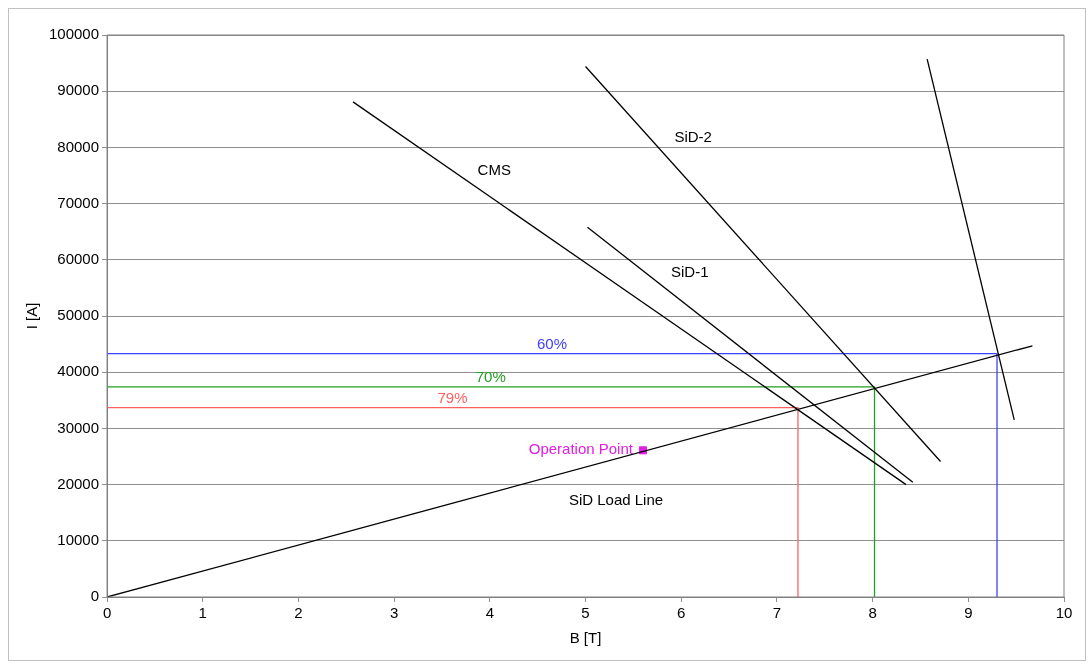 The width and height of the screenshot is (1092, 667). Describe the element at coordinates (95, 596) in the screenshot. I see `y-tick-label: 0` at that location.